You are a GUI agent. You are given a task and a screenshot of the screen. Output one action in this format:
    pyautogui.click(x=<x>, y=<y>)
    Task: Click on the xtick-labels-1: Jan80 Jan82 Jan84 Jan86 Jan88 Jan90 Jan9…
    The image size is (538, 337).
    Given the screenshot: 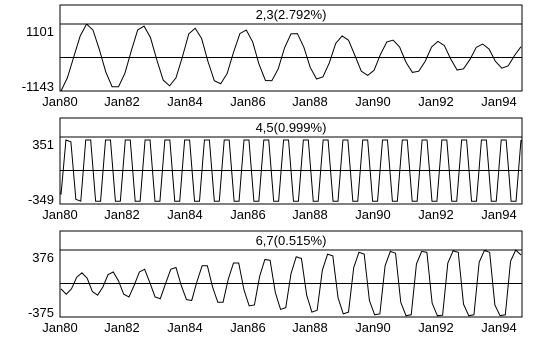 What is the action you would take?
    pyautogui.click(x=279, y=101)
    